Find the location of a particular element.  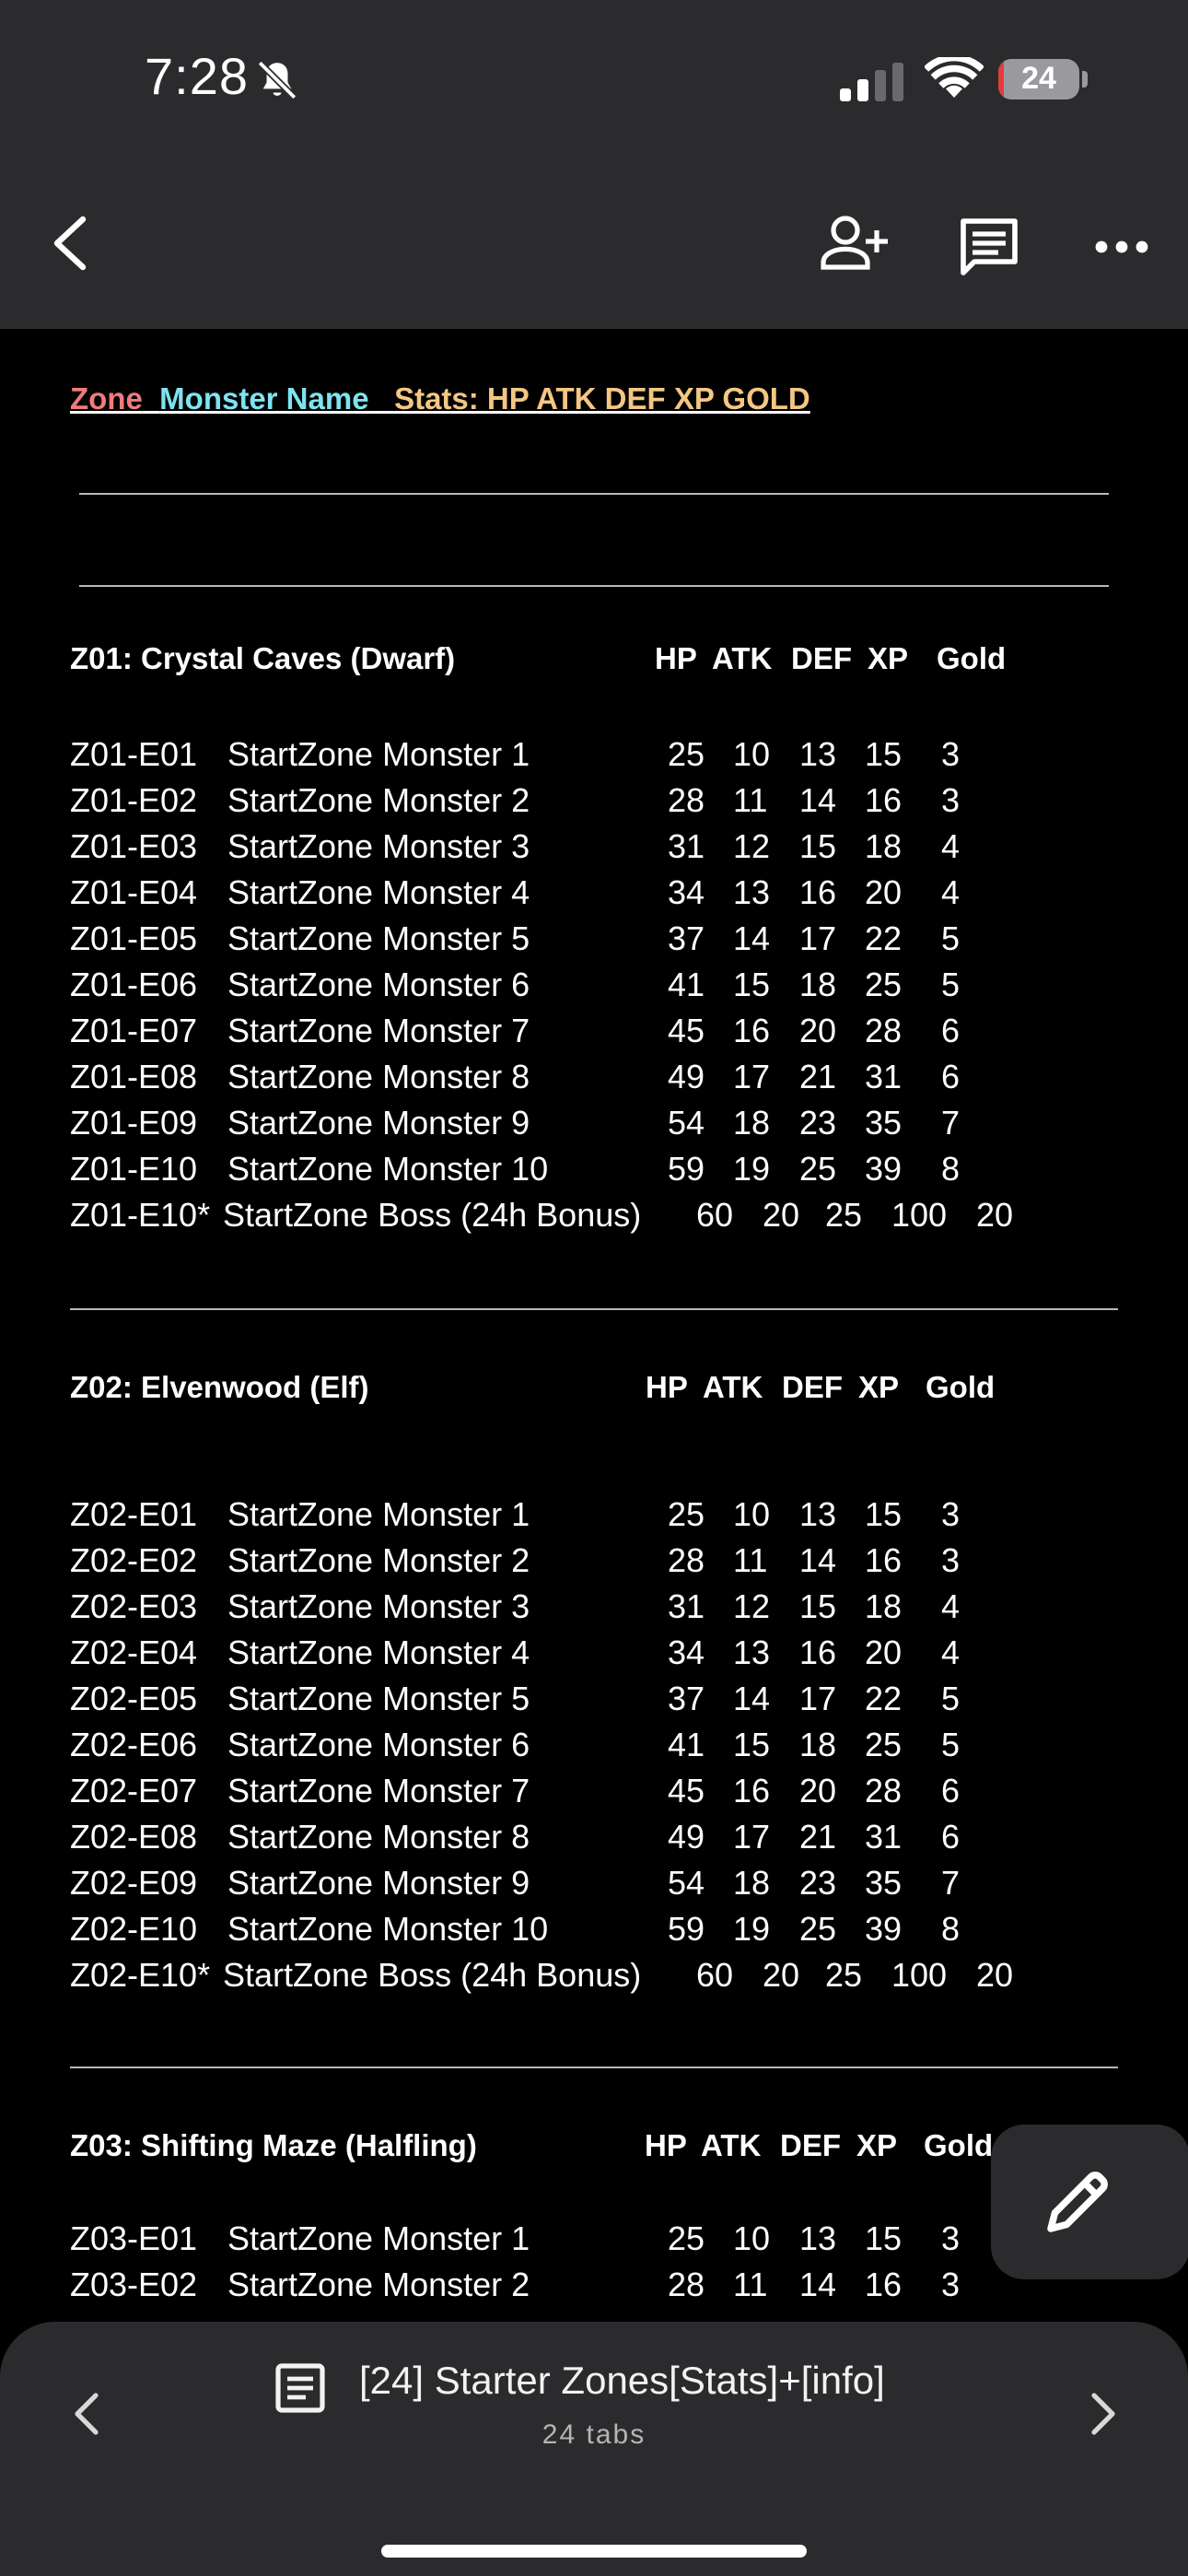

cell-gold: 20 is located at coordinates (995, 1215).